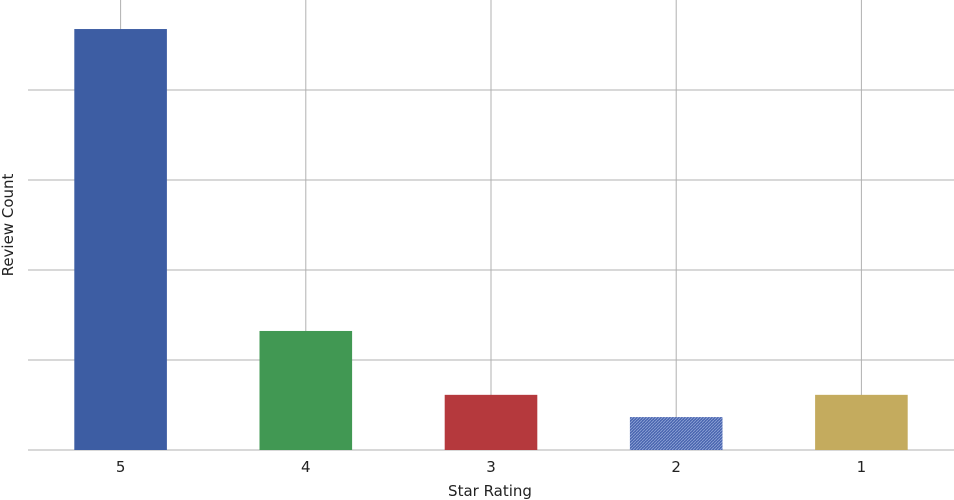 The image size is (954, 500). I want to click on x-tick-labels: 5 4 3 2 1, so click(491, 467).